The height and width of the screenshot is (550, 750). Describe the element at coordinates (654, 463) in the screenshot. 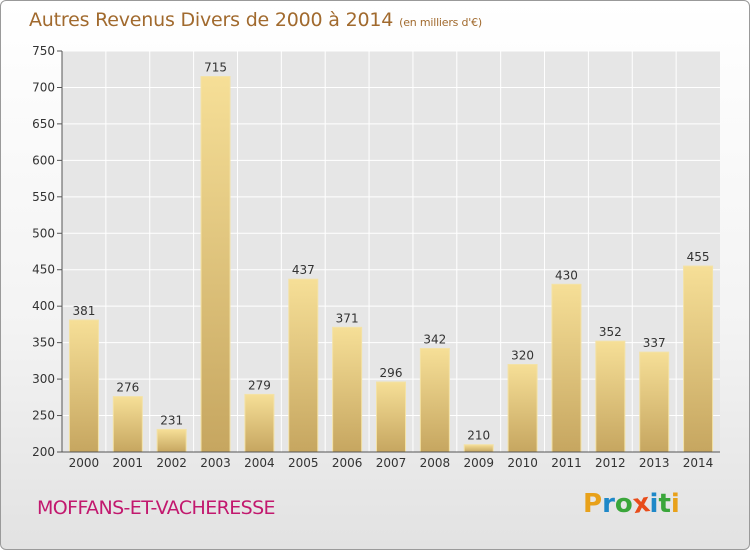

I see `x-tick-label-2013: 2013` at that location.